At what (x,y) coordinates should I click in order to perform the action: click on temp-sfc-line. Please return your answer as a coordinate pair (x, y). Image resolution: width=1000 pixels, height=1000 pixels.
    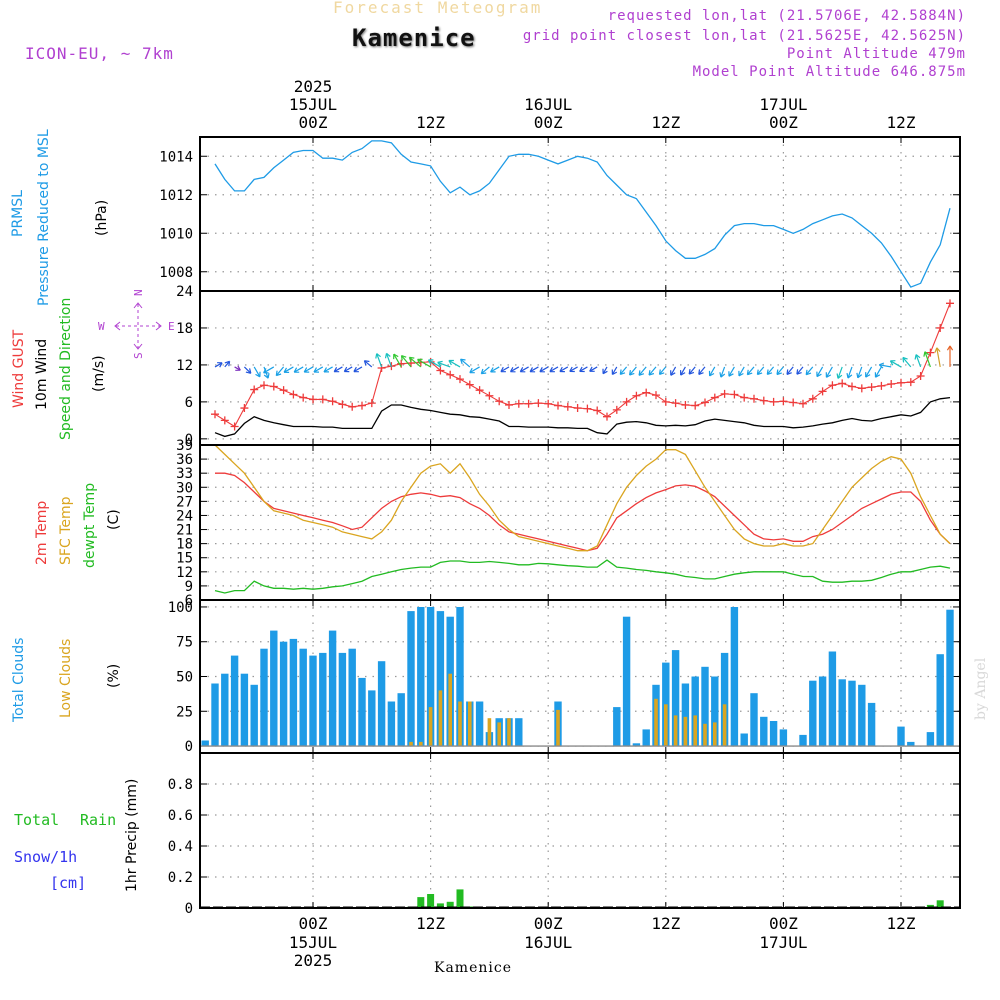
    Looking at the image, I should click on (582, 498).